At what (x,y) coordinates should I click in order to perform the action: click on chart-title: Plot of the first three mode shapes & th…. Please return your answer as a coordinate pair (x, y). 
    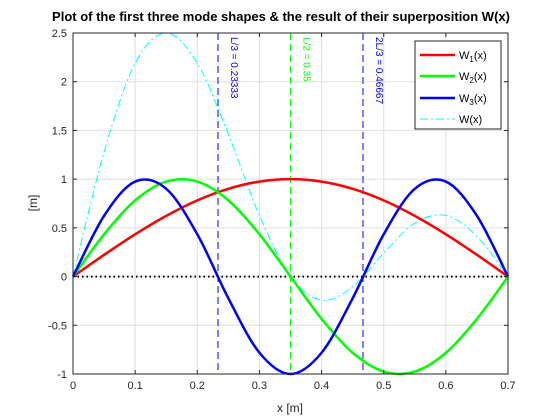
    Looking at the image, I should click on (281, 16).